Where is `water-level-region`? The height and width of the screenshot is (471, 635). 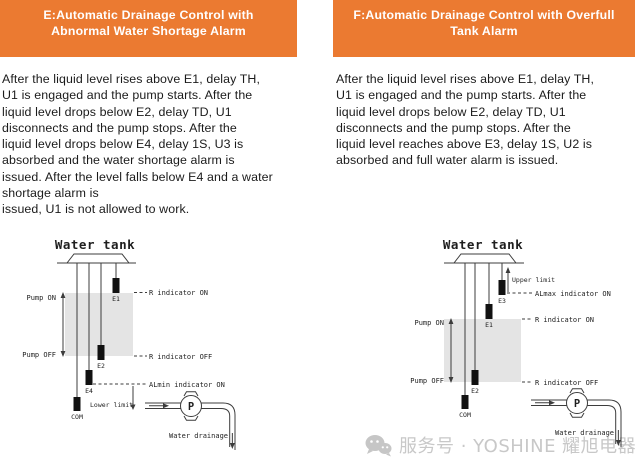 water-level-region is located at coordinates (482, 350).